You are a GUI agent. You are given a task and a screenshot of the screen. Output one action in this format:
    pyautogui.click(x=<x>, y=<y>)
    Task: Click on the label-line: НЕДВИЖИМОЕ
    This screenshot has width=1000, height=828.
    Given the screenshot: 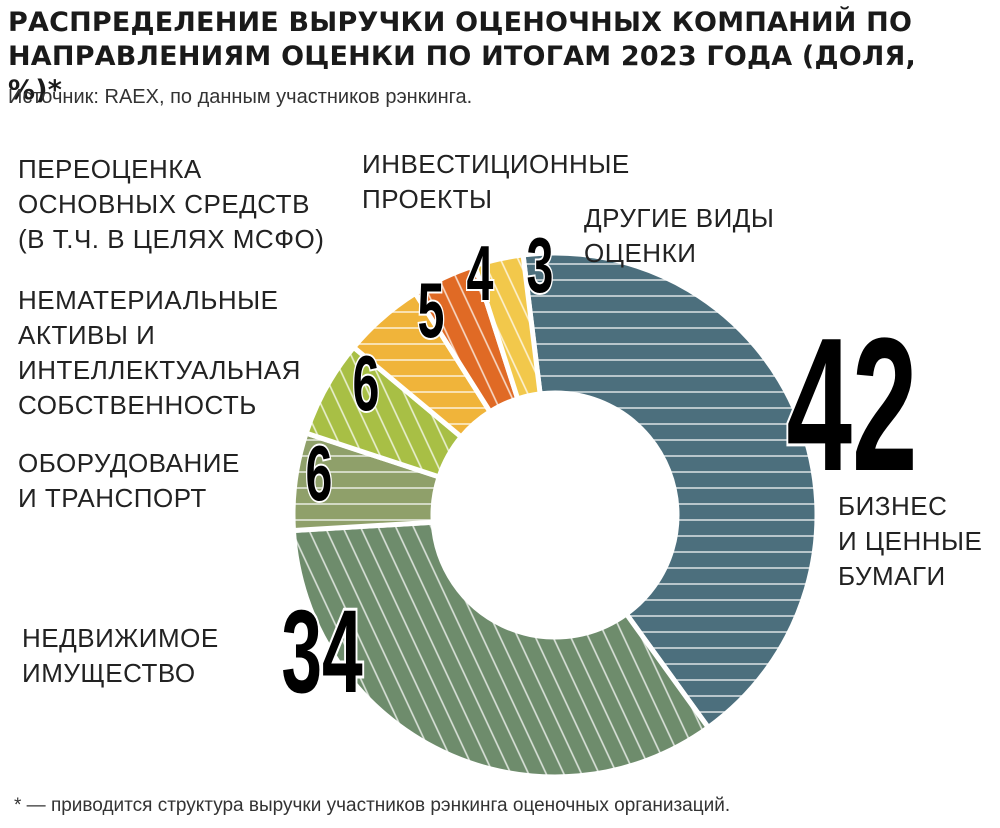 What is the action you would take?
    pyautogui.click(x=120, y=638)
    